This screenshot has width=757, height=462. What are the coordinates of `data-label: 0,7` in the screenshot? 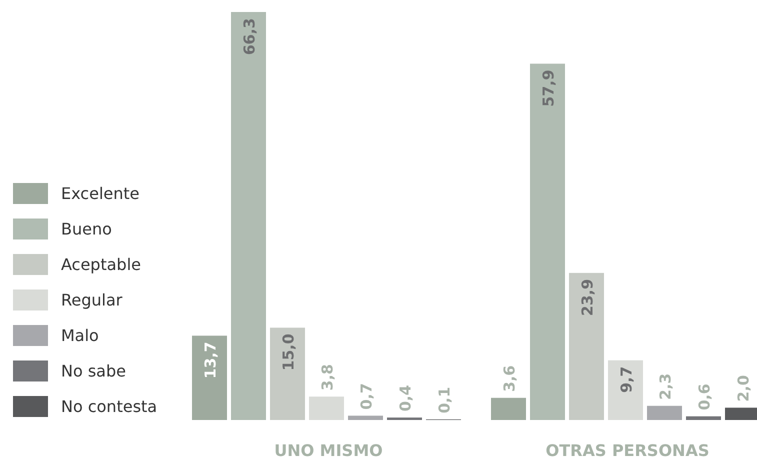 It's located at (367, 396).